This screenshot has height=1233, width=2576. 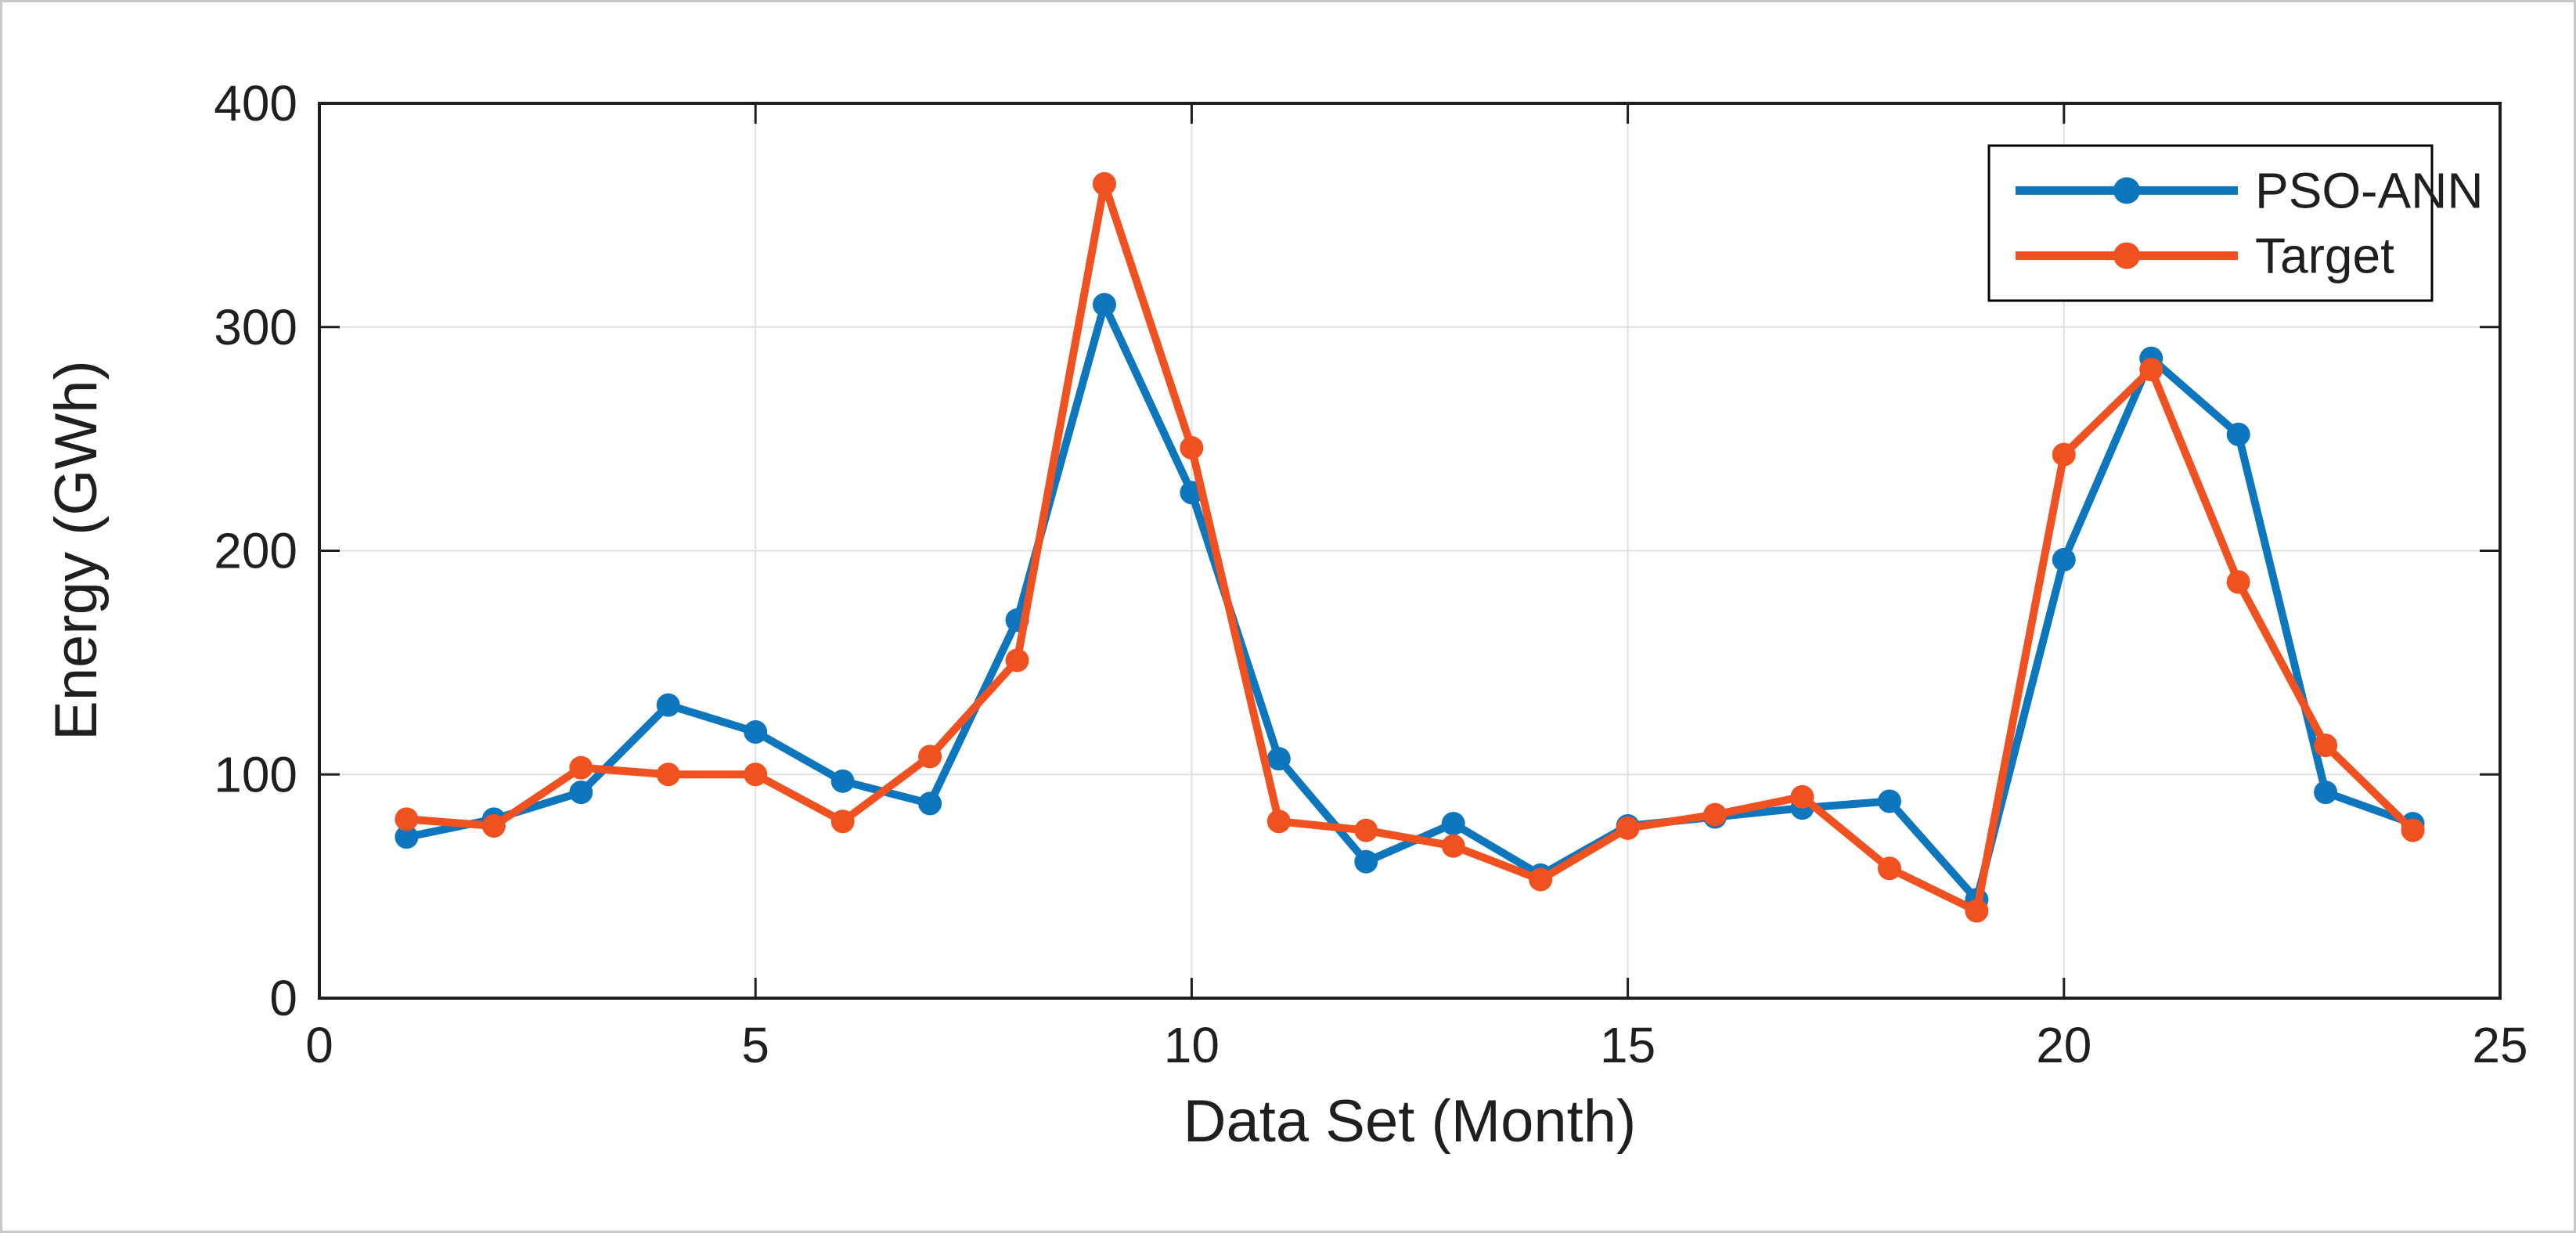 I want to click on legend-entry-pso-ann: PSO-ANN, so click(x=2250, y=190).